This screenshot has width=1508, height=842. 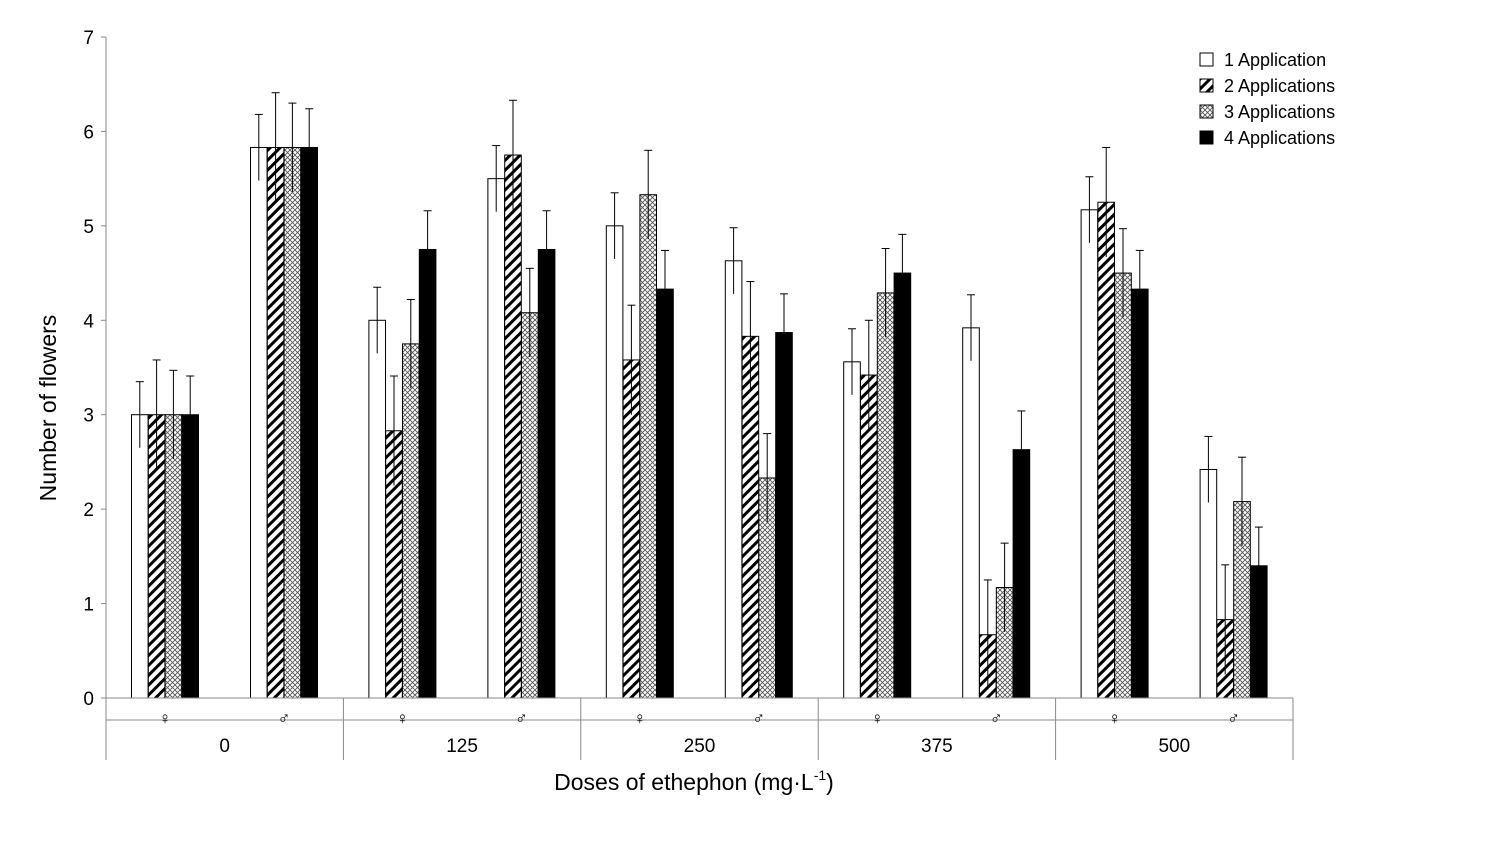 What do you see at coordinates (830, 782) in the screenshot?
I see `x-axis-title-suffix: )` at bounding box center [830, 782].